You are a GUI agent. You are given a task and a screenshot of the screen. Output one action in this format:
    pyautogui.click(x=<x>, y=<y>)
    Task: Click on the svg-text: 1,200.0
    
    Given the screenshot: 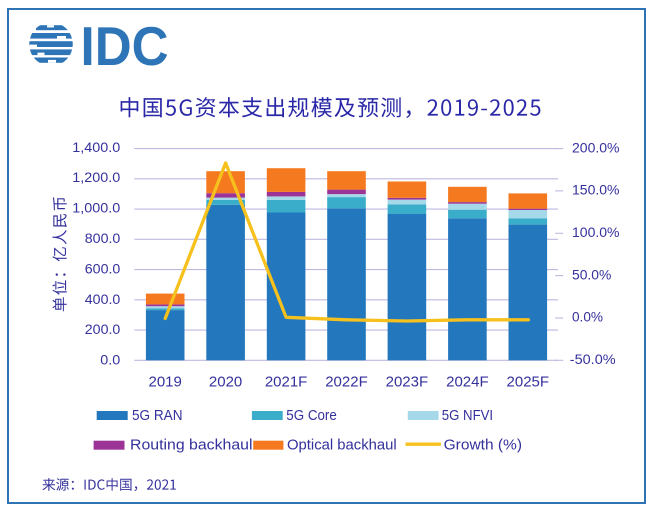 What is the action you would take?
    pyautogui.click(x=96, y=177)
    